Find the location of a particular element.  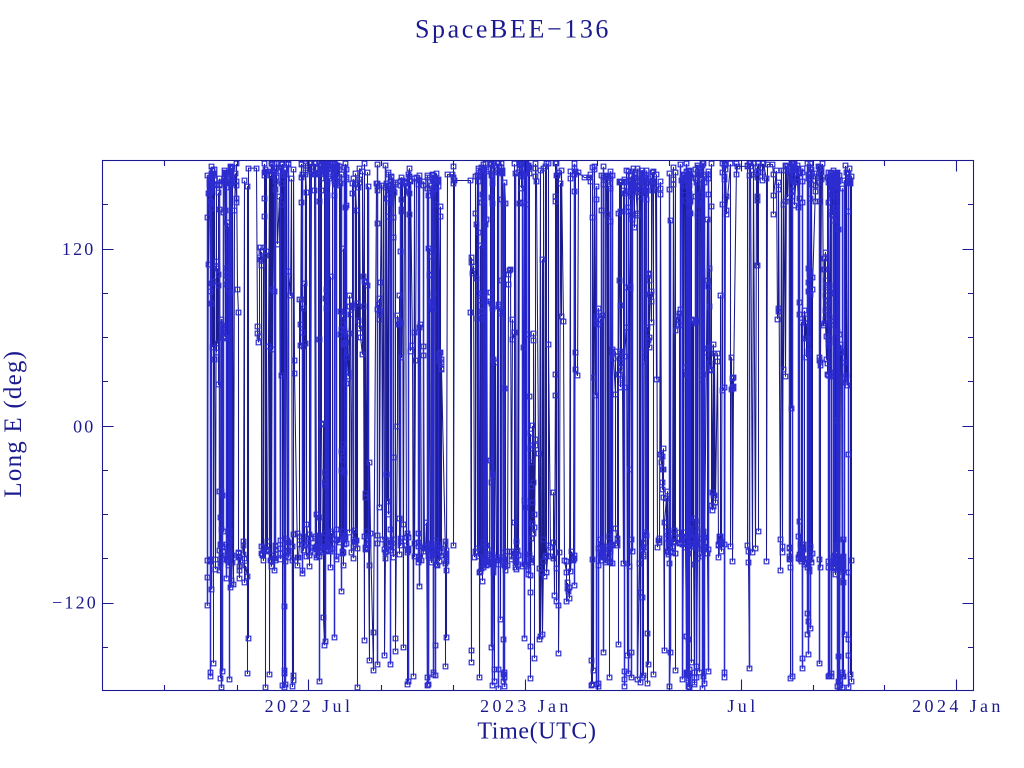

svg-text: −120 is located at coordinates (75, 603).